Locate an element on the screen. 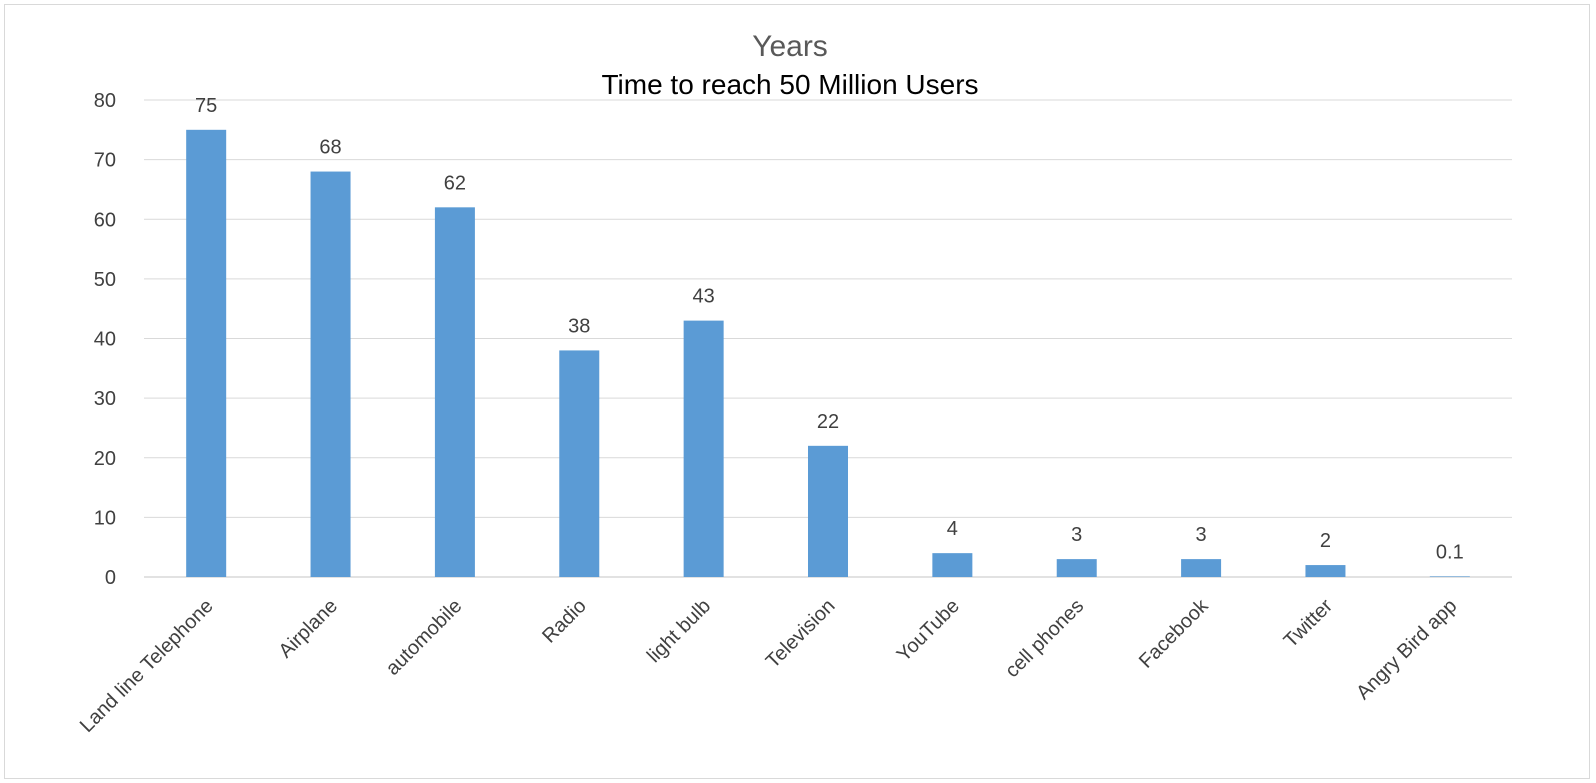  x-category-label: cell phones is located at coordinates (1044, 638).